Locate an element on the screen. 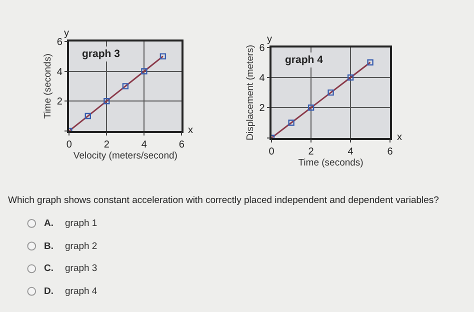 This screenshot has width=474, height=312. y-axis-title: Time (seconds) is located at coordinates (48, 86).